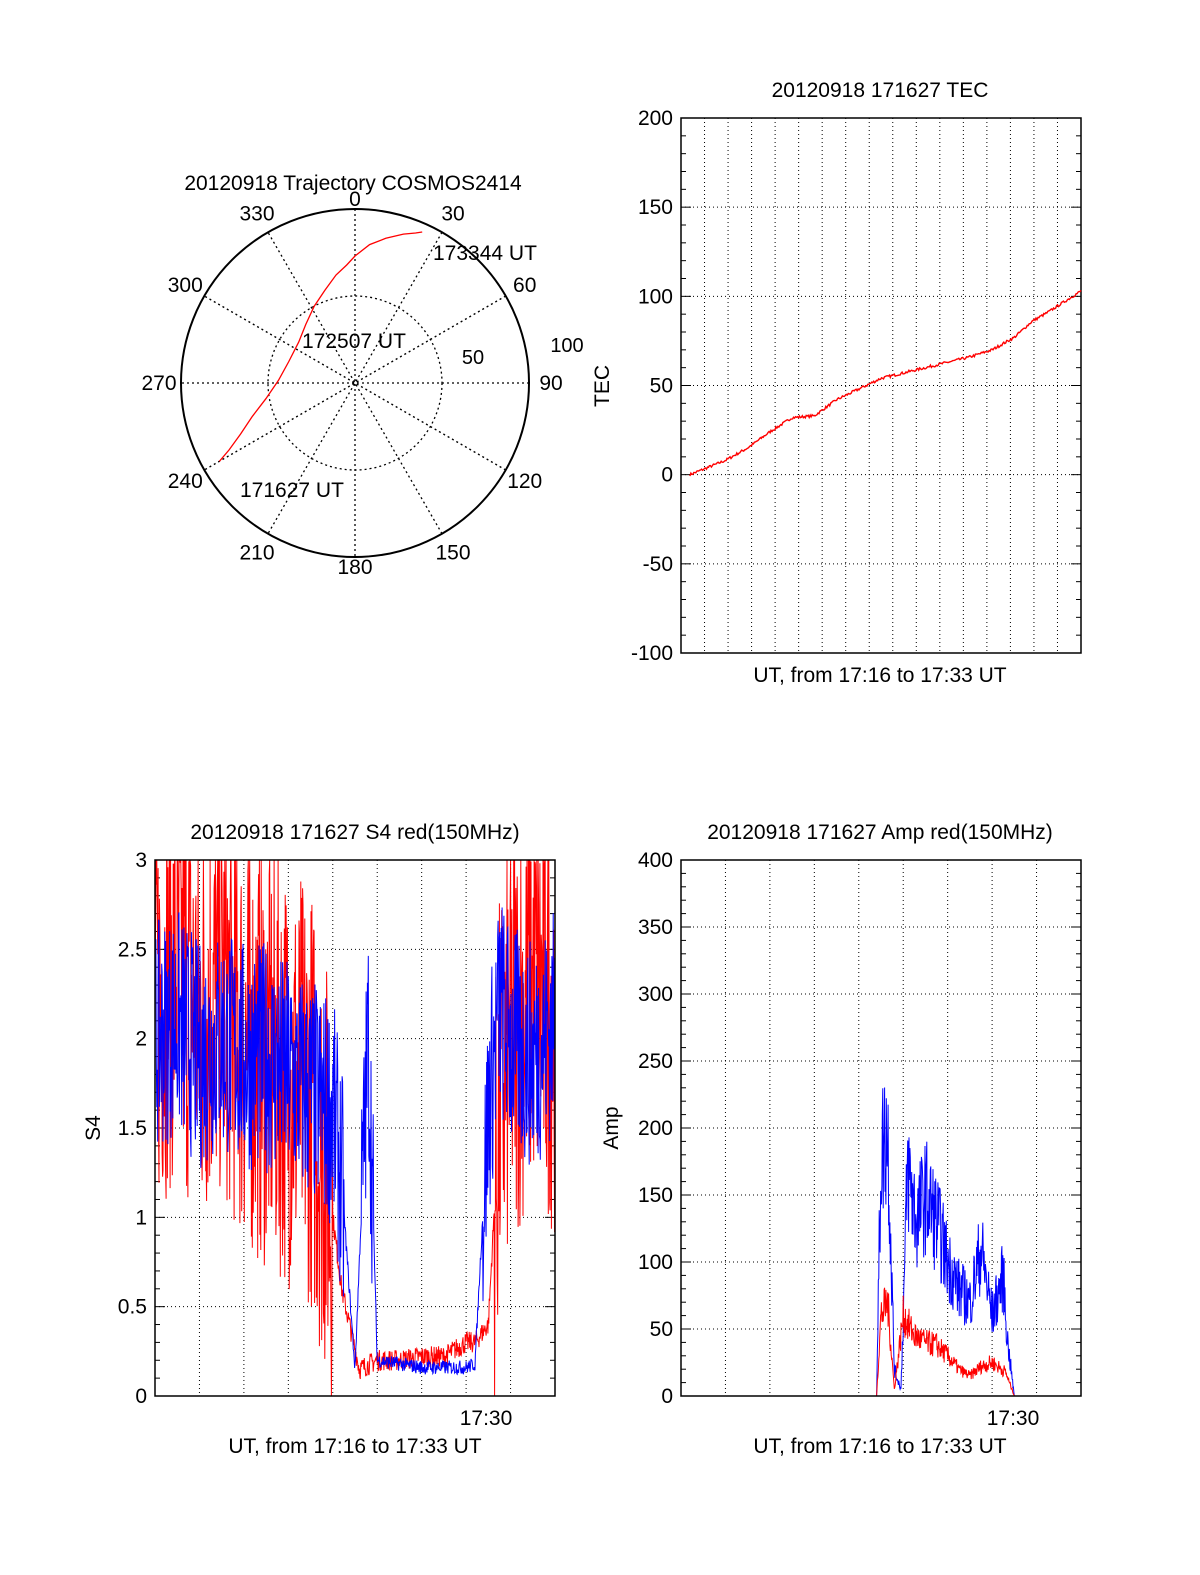  What do you see at coordinates (354, 1446) in the screenshot?
I see `s4-xlabel: UT, from 17:16 to 17:33 UT` at bounding box center [354, 1446].